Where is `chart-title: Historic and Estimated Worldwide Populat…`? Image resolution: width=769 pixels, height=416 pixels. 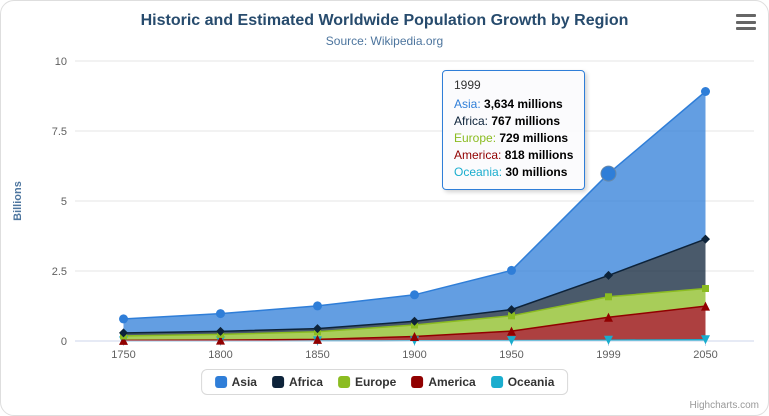 chart-title: Historic and Estimated Worldwide Populat… is located at coordinates (384, 20).